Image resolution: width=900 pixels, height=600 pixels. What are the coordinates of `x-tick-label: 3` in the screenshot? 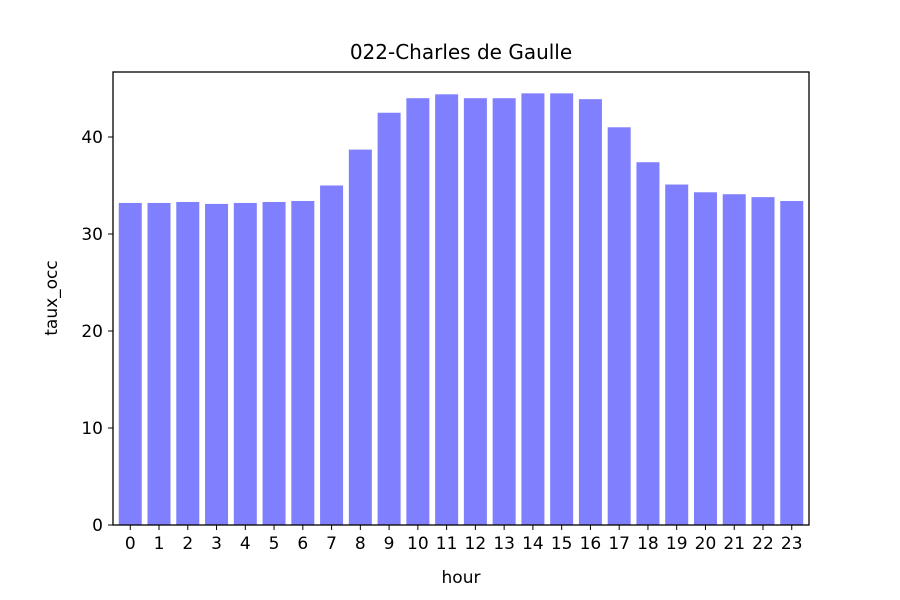 It's located at (216, 544).